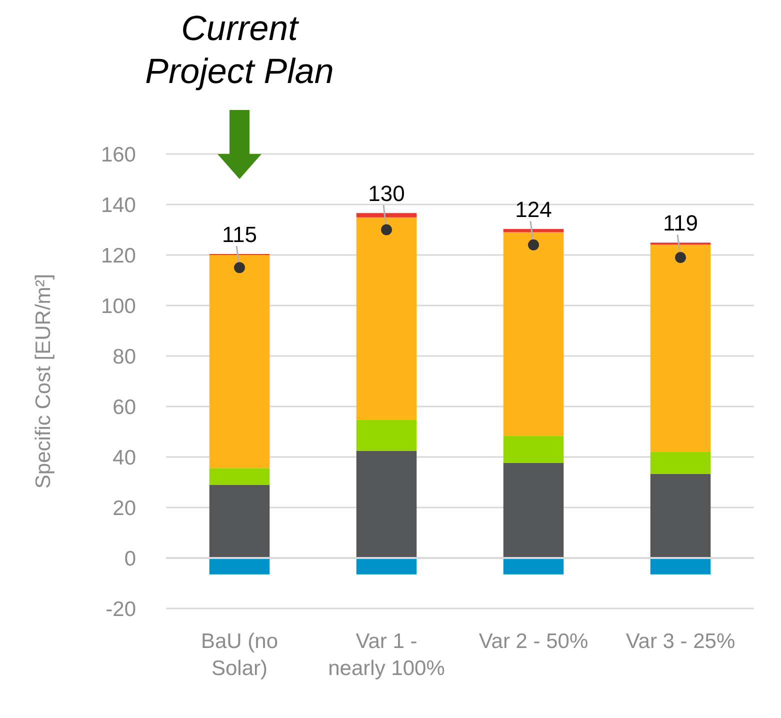  I want to click on x-tick-label: Var 2 - 50%, so click(533, 641).